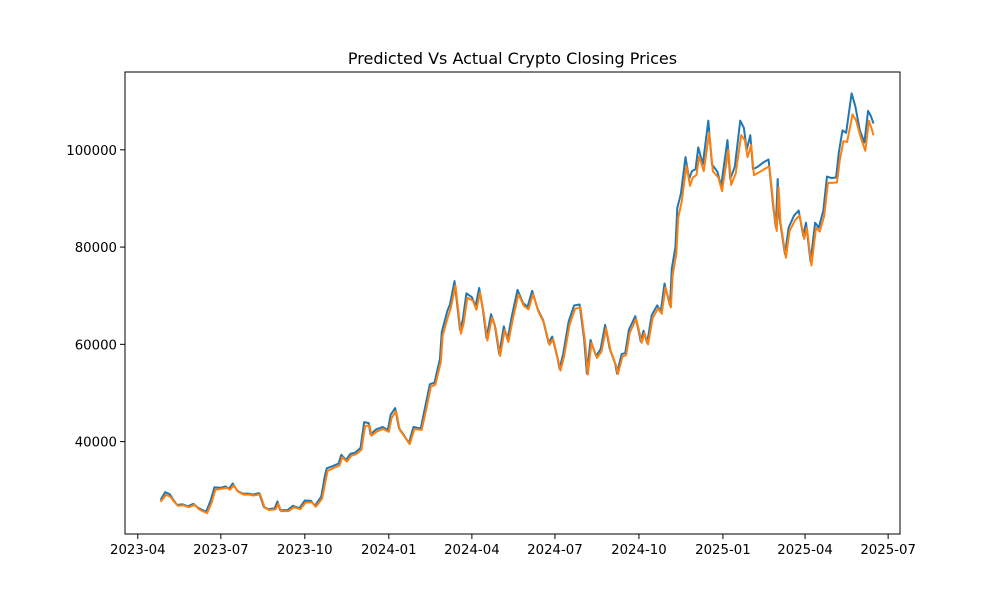 This screenshot has height=600, width=1000. I want to click on y-tick-label: 80000, so click(96, 248).